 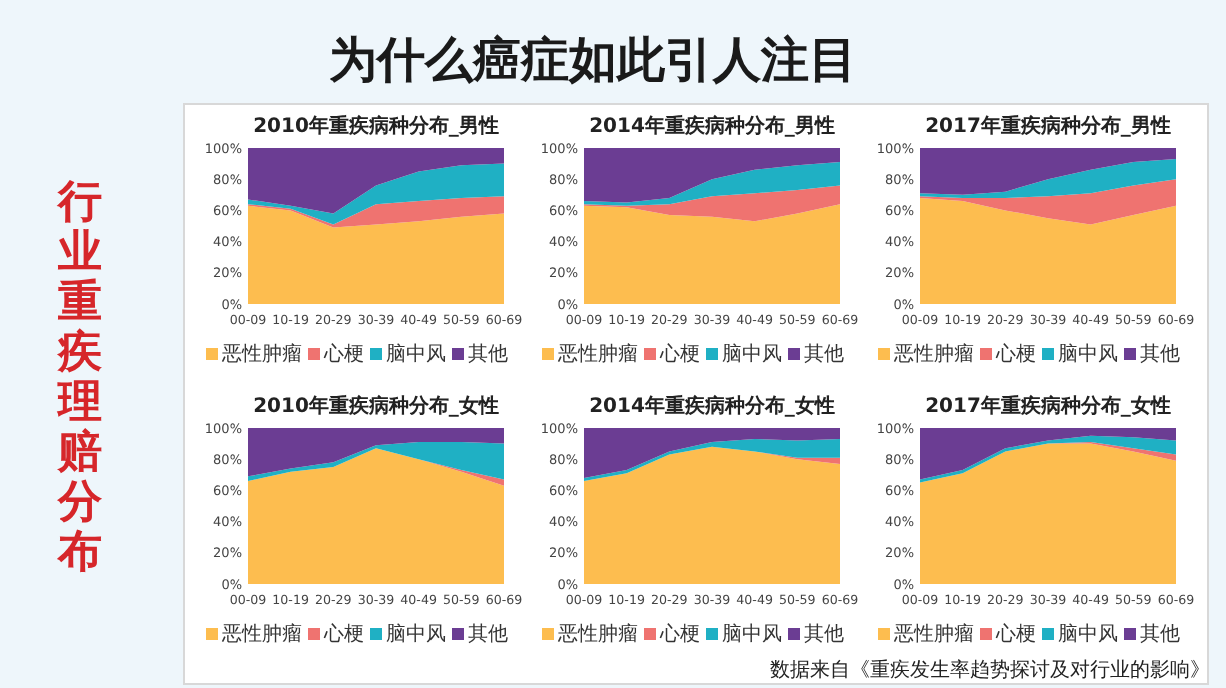 I want to click on chart-title: 2014年重疾病种分布_女性, so click(x=712, y=406).